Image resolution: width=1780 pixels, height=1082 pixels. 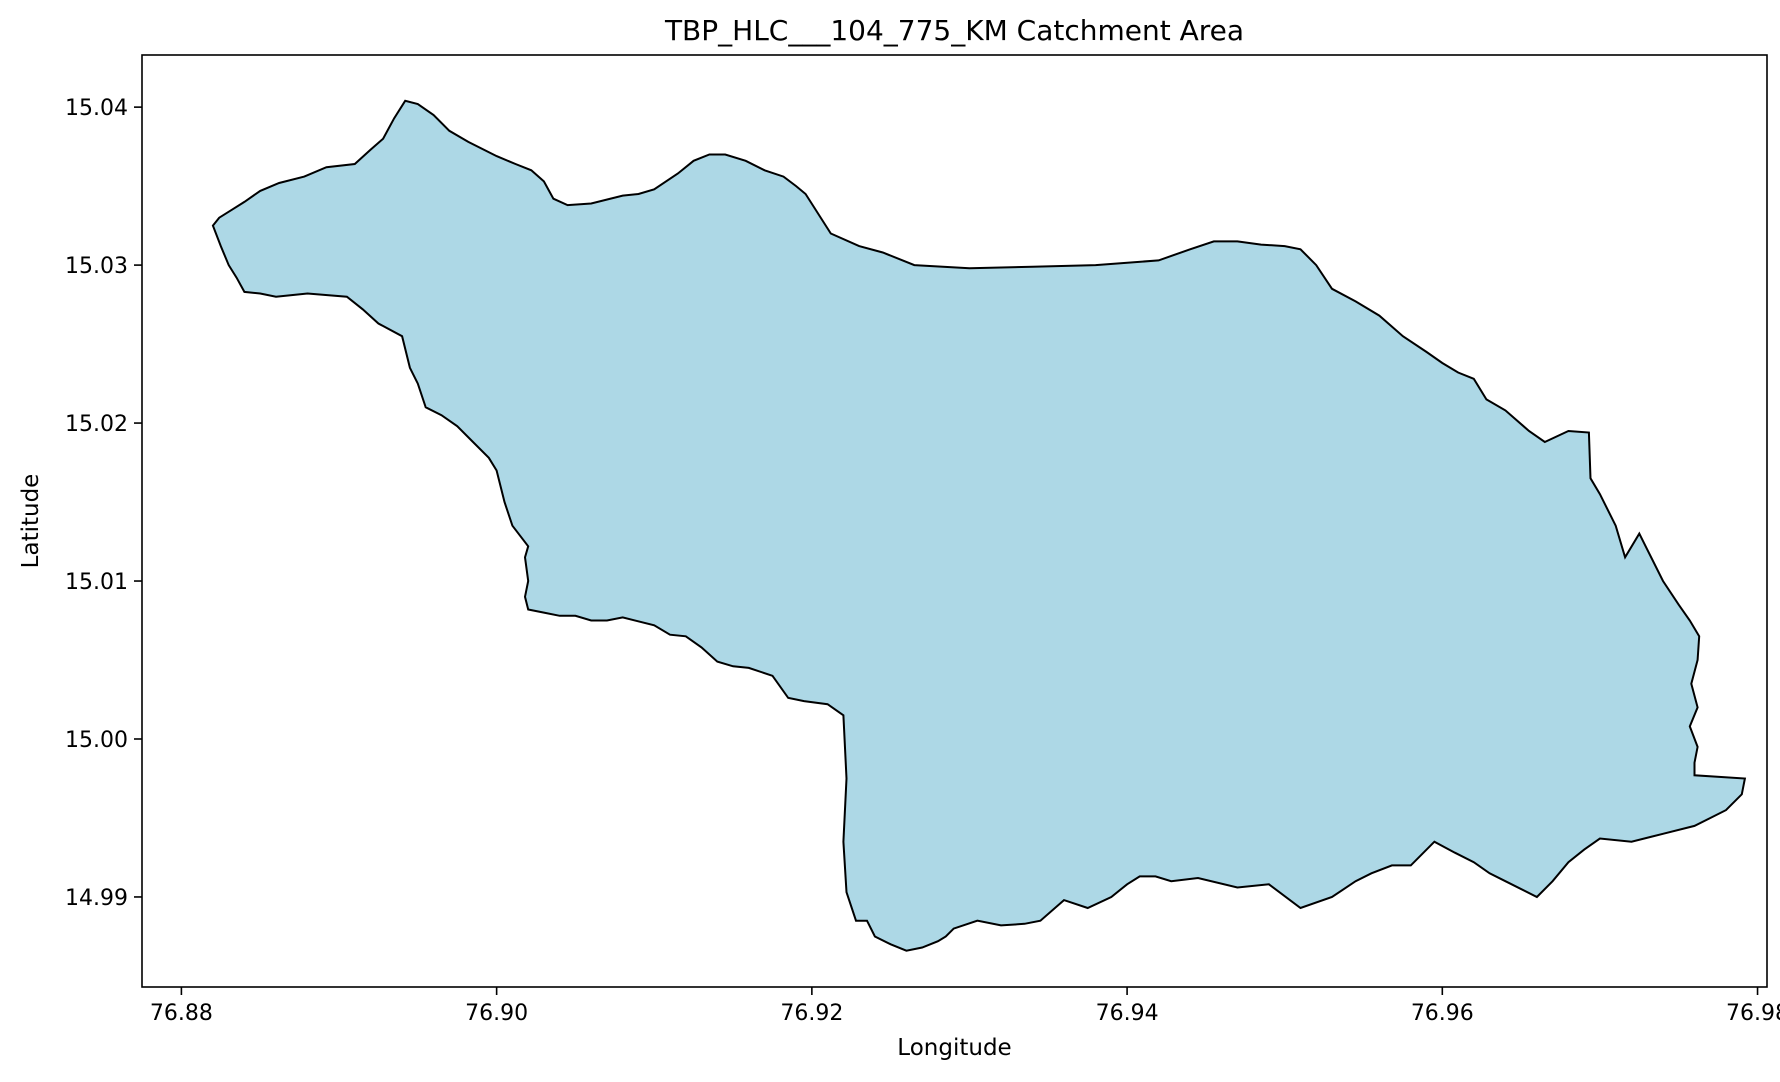 What do you see at coordinates (96, 424) in the screenshot?
I see `y-tick-label: 15.02` at bounding box center [96, 424].